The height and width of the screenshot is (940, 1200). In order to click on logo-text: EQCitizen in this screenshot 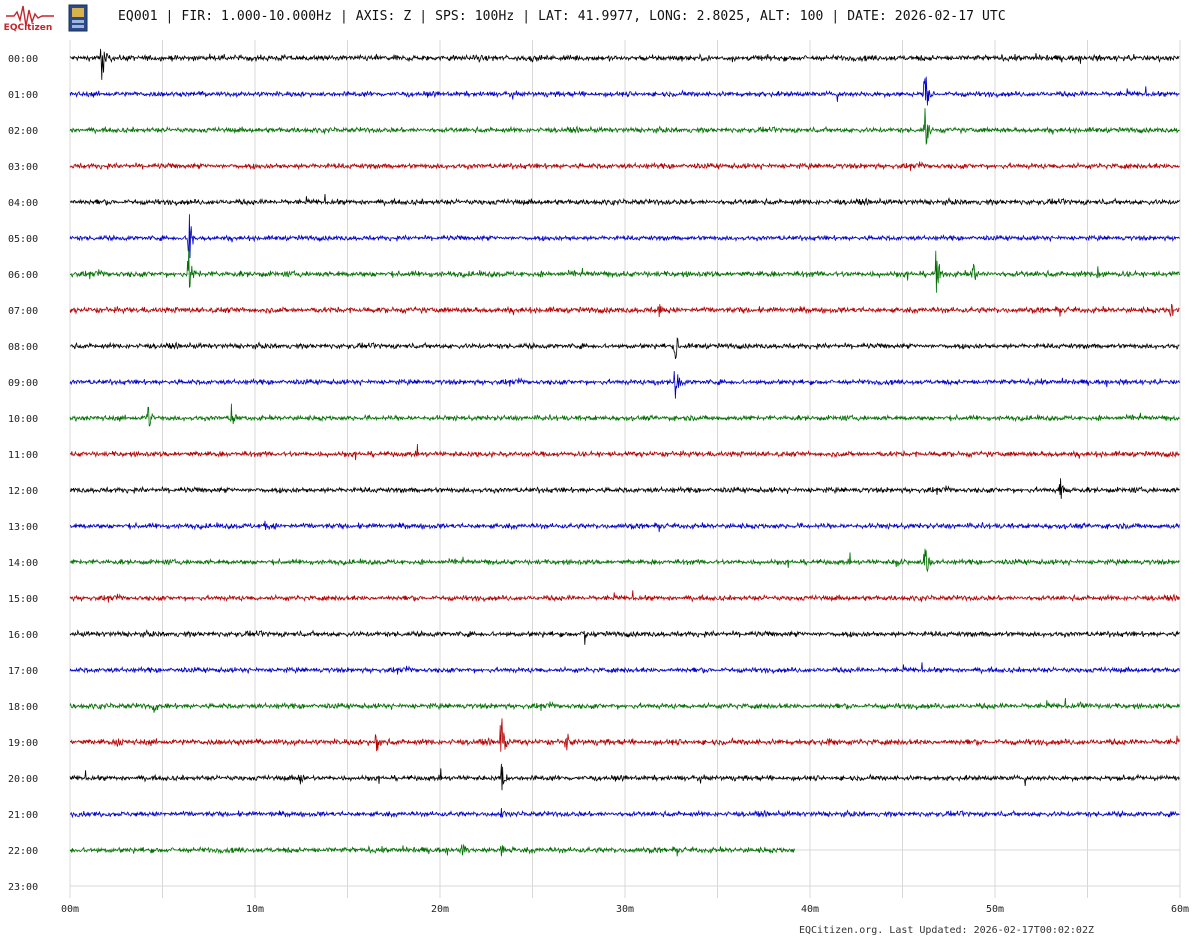, I will do `click(28, 28)`.